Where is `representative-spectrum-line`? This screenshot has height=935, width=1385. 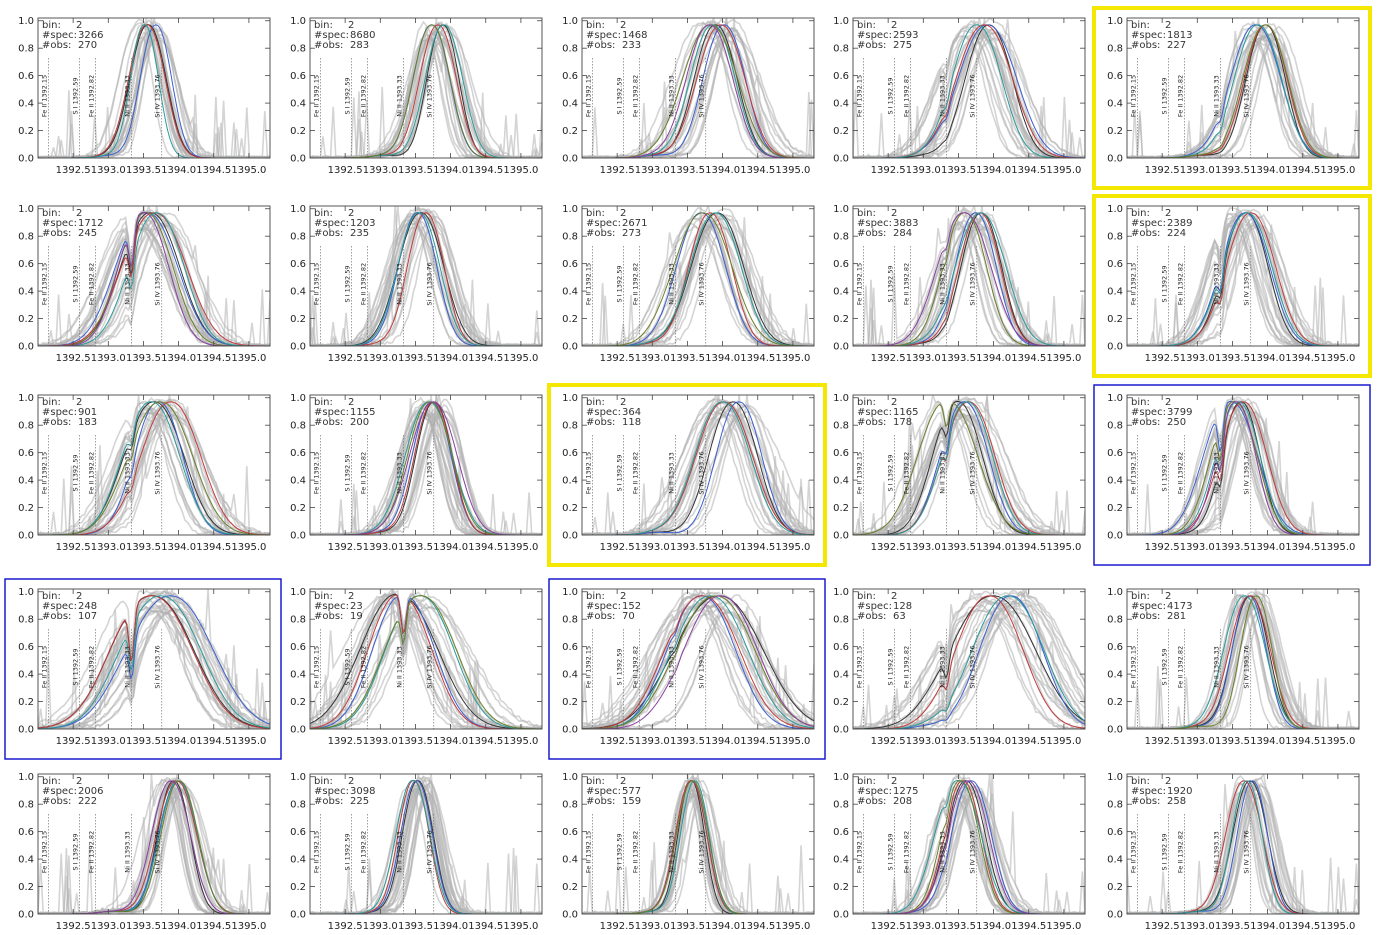 representative-spectrum-line is located at coordinates (698, 662).